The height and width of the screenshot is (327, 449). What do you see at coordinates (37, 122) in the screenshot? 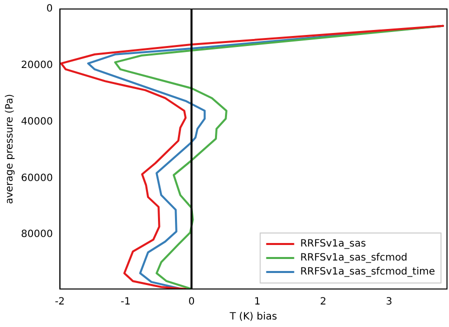
I see `y-tick-label: 40000` at bounding box center [37, 122].